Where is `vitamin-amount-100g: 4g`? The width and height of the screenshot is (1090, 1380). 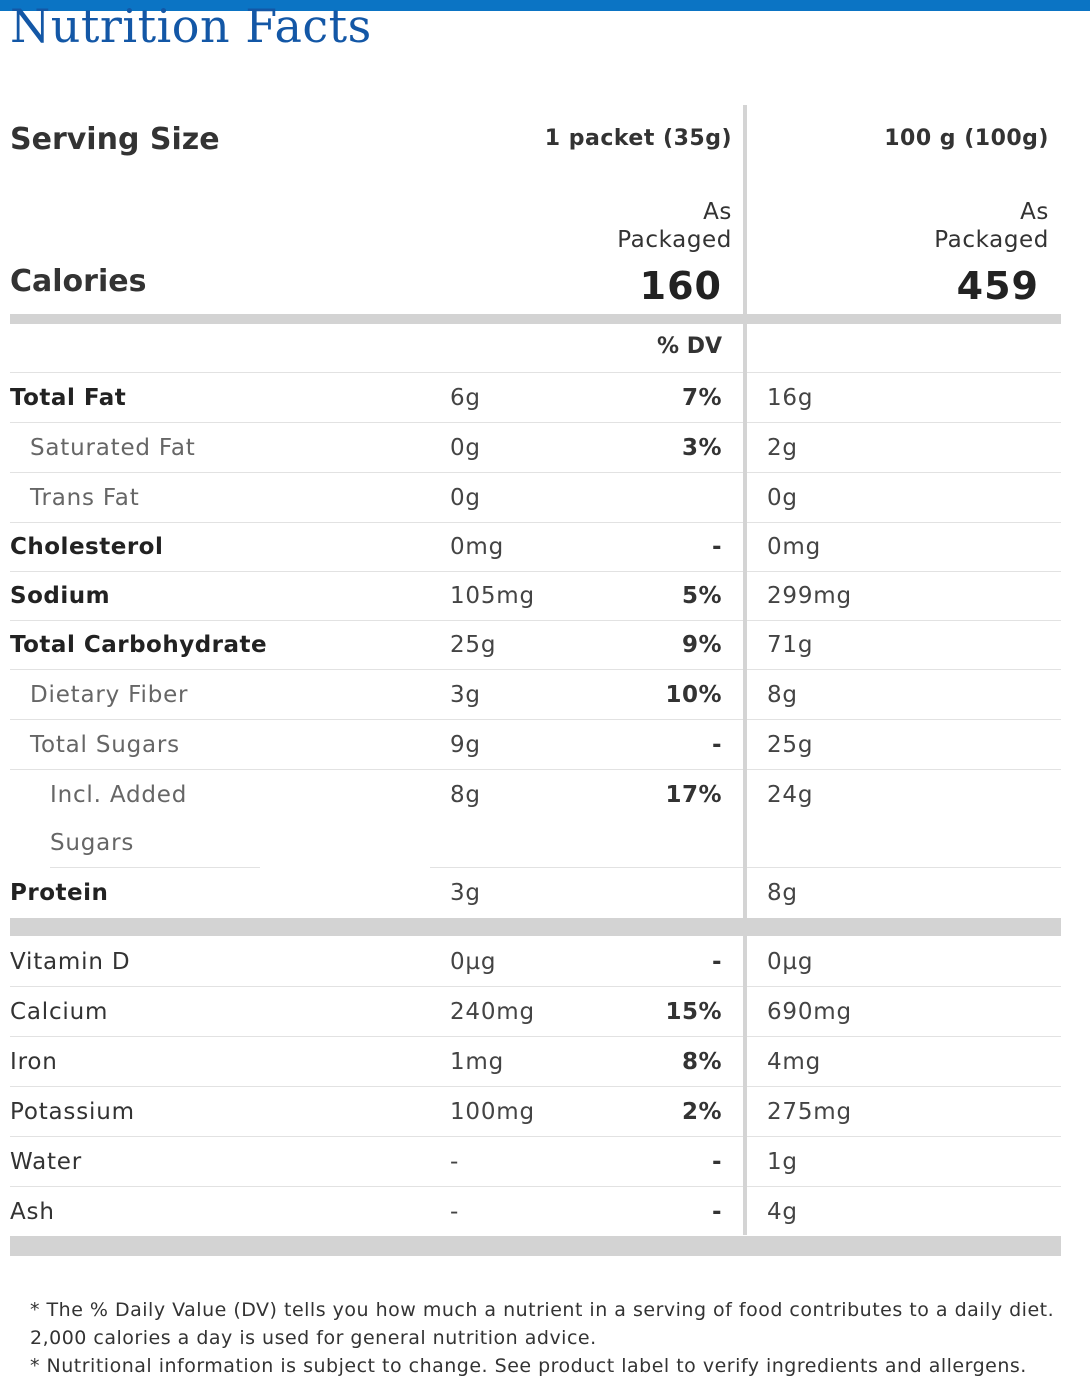
vitamin-amount-100g: 4g is located at coordinates (782, 1212).